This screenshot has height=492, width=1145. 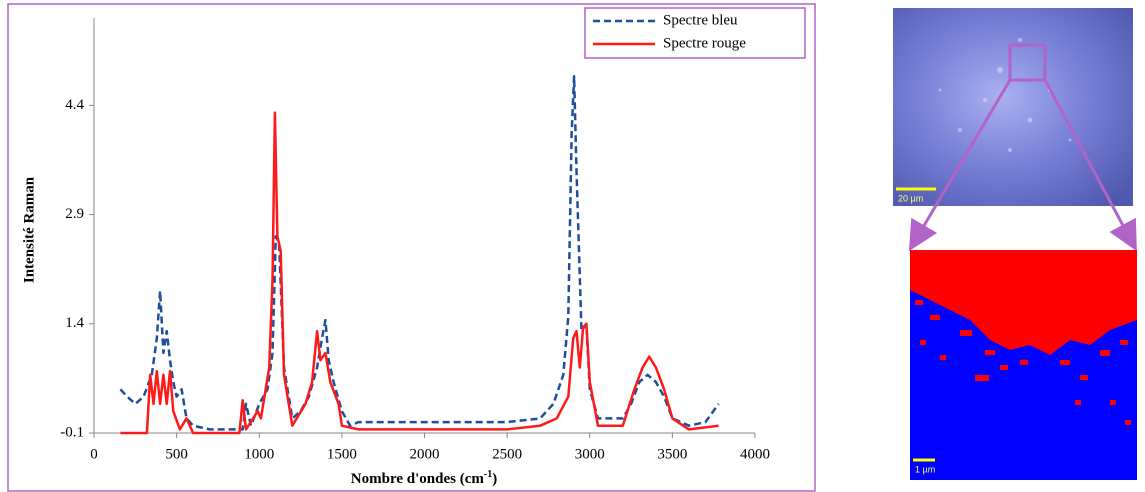 What do you see at coordinates (74, 105) in the screenshot?
I see `y-tick-label: 4.4` at bounding box center [74, 105].